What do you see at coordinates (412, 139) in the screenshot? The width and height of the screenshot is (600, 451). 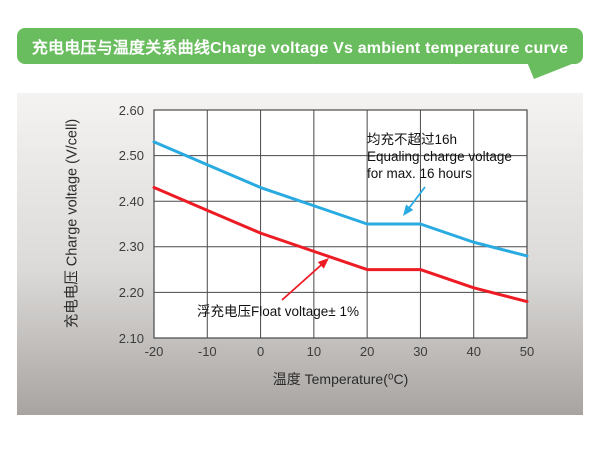 I see `annotation-line: 均充不超过16h` at bounding box center [412, 139].